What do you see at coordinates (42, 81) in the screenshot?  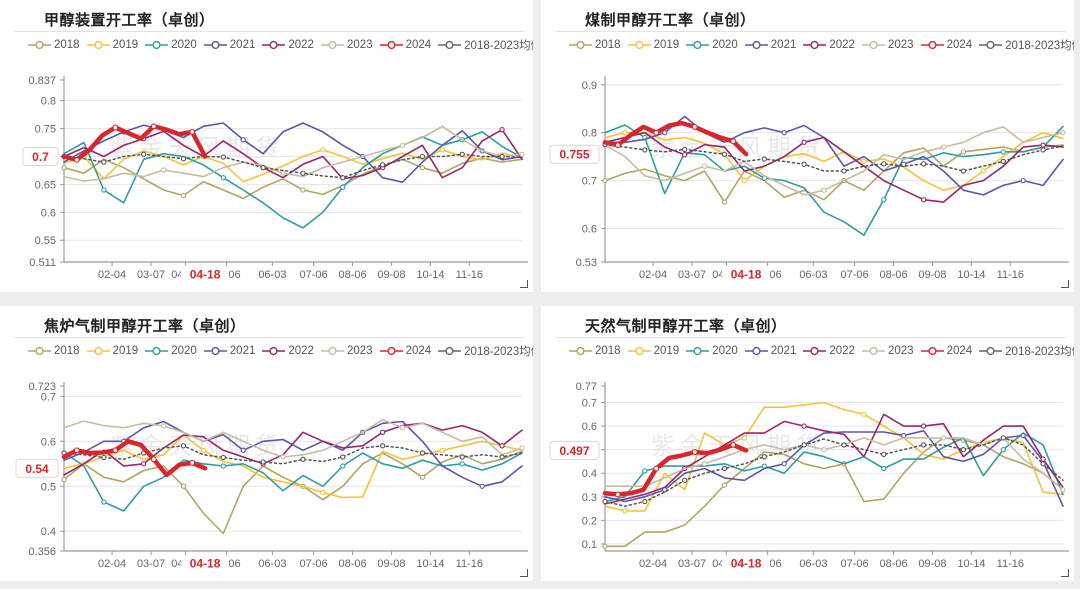 I see `svg-text: 0.837` at bounding box center [42, 81].